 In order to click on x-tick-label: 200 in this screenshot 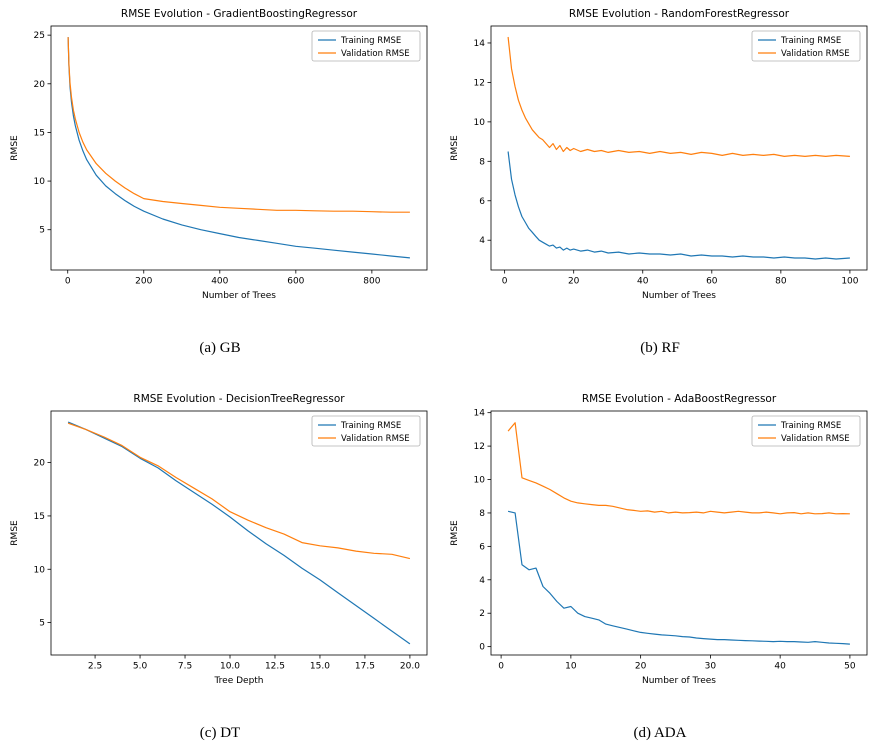, I will do `click(143, 282)`.